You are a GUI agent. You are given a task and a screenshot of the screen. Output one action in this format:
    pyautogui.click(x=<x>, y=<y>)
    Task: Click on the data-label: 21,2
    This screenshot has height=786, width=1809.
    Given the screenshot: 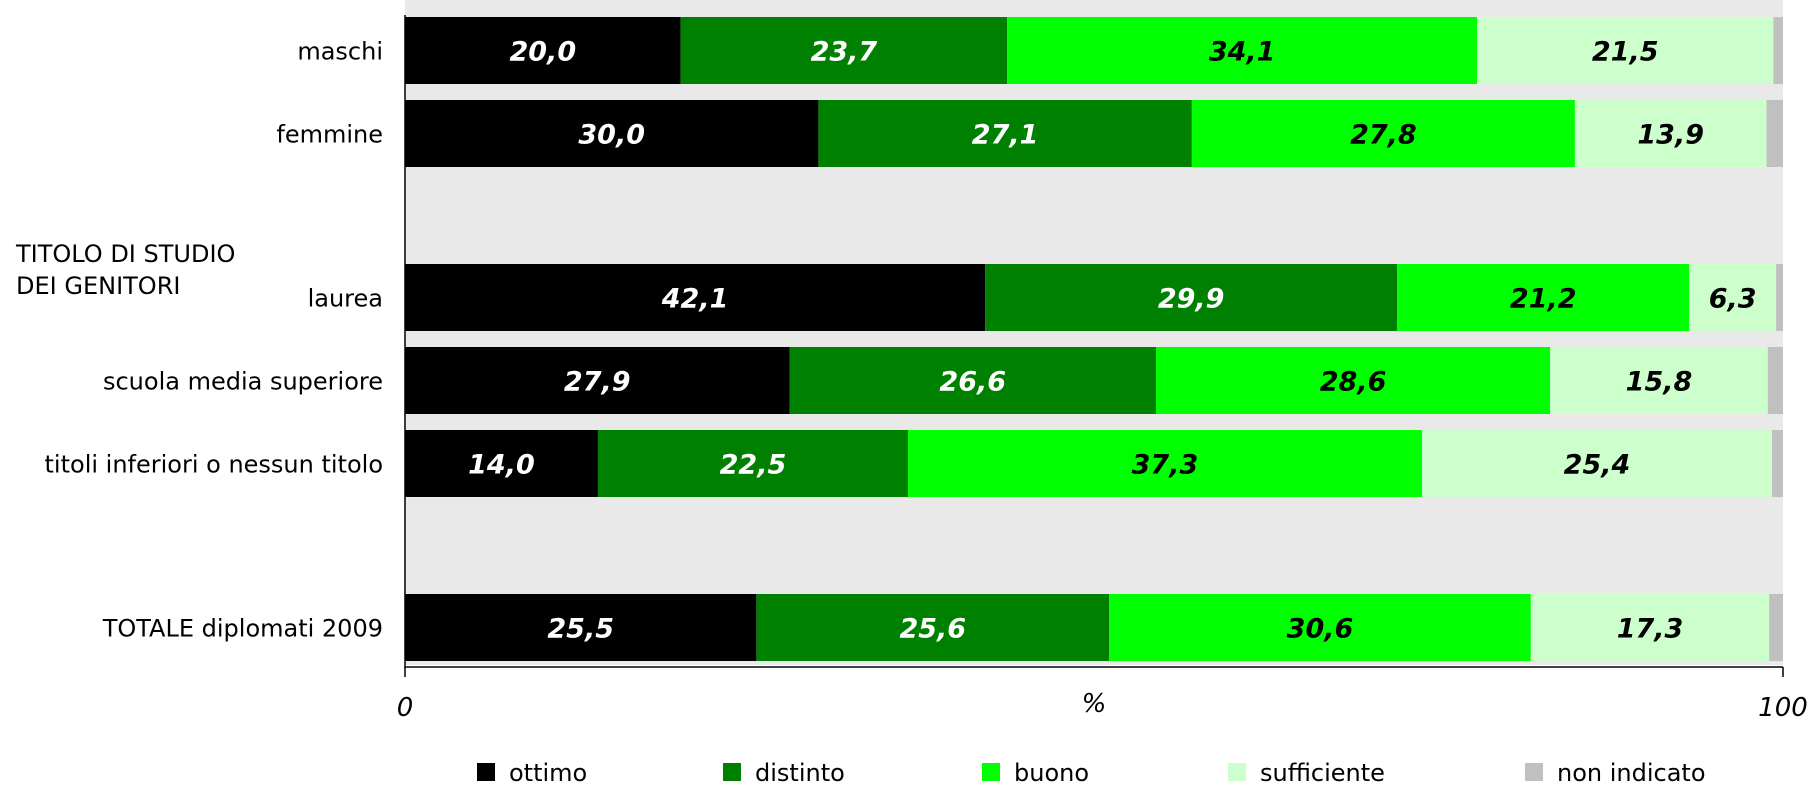 What is the action you would take?
    pyautogui.click(x=1543, y=299)
    